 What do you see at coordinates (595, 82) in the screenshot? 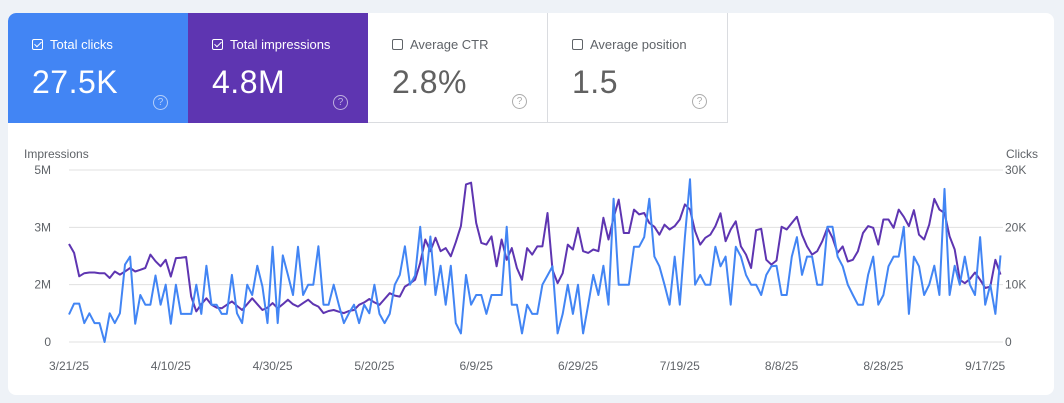
I see `metric-value: 1.5` at bounding box center [595, 82].